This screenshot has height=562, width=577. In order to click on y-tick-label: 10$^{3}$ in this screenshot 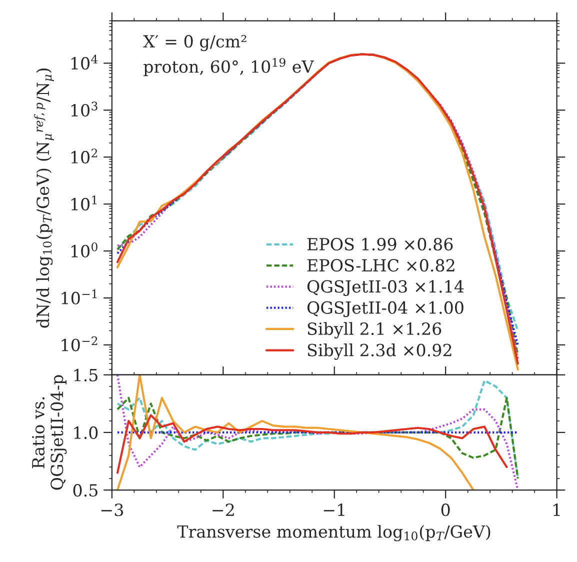, I will do `click(84, 109)`.